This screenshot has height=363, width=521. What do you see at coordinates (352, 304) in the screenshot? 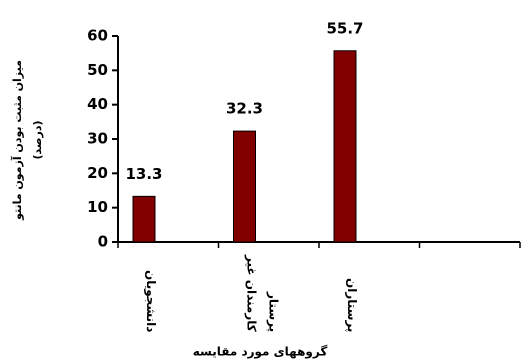
I see `x-tick-label: پرستاران` at bounding box center [352, 304].